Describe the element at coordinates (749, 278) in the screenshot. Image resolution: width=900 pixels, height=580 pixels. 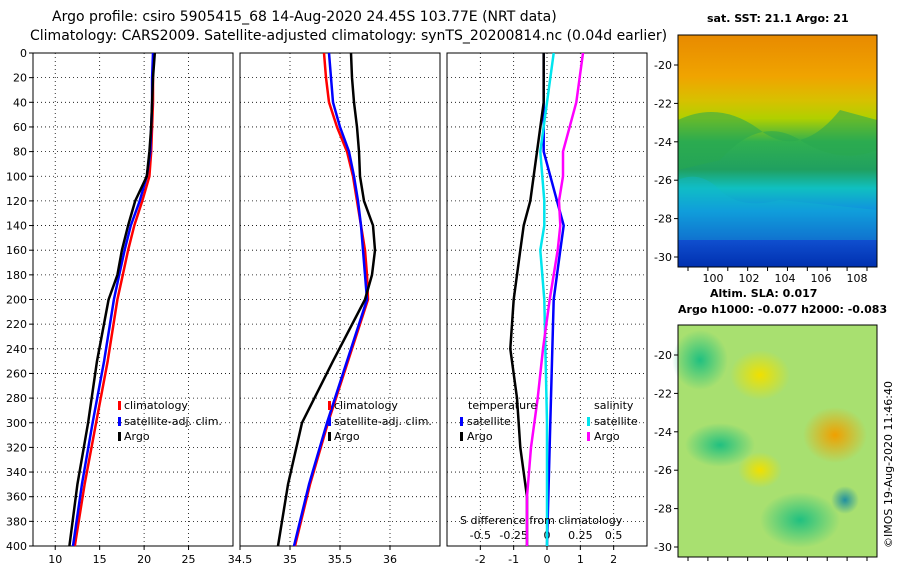
I see `map-x-tick-label: 102` at that location.